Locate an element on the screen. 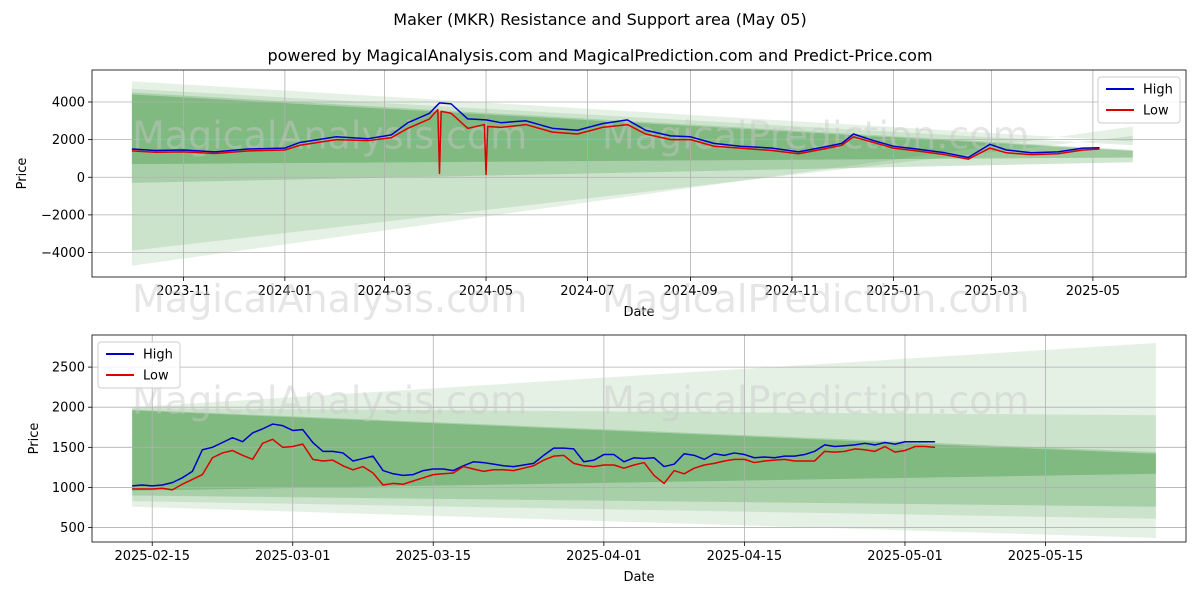 The height and width of the screenshot is (600, 1200). x-tick-label: 2025-04-01 is located at coordinates (604, 556).